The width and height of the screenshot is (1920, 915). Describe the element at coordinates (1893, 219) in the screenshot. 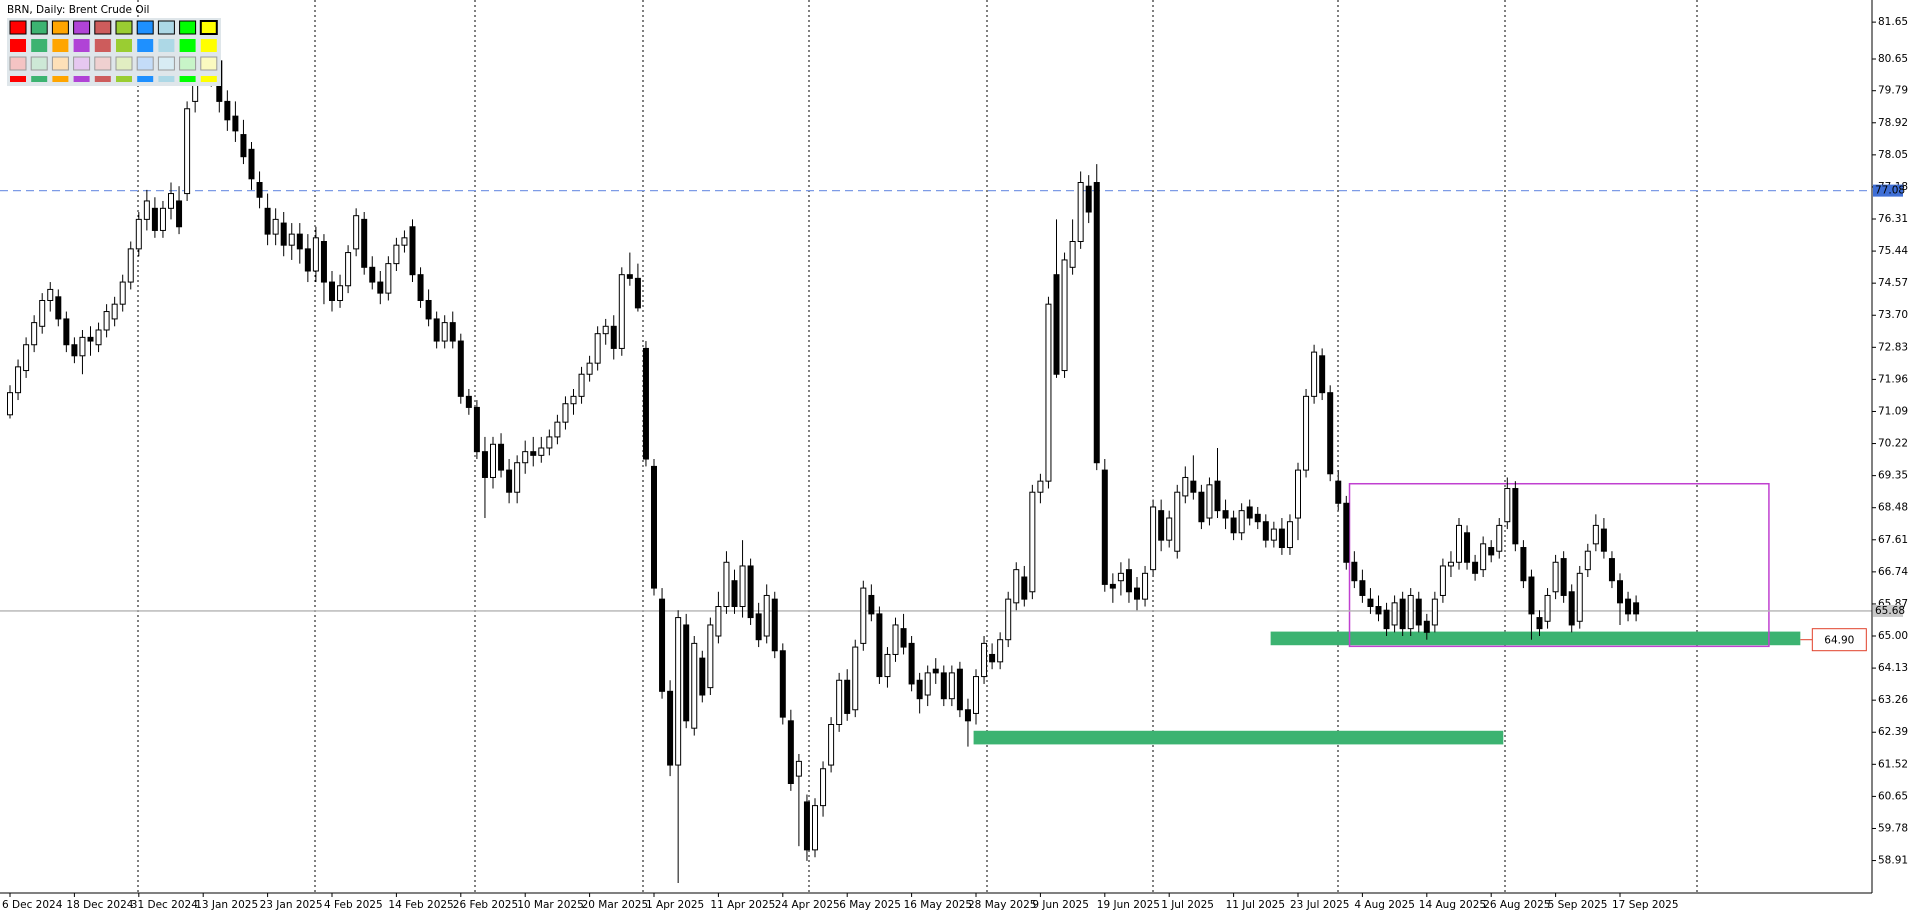

I see `y-tick-label: 76.31` at that location.